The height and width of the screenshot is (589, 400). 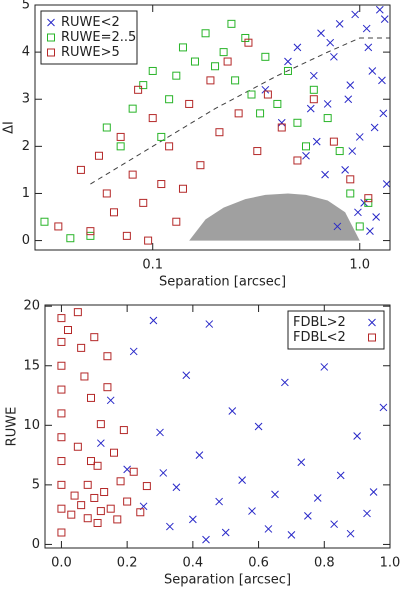 What do you see at coordinates (90, 22) in the screenshot?
I see `legend-label: RUWE<2` at bounding box center [90, 22].